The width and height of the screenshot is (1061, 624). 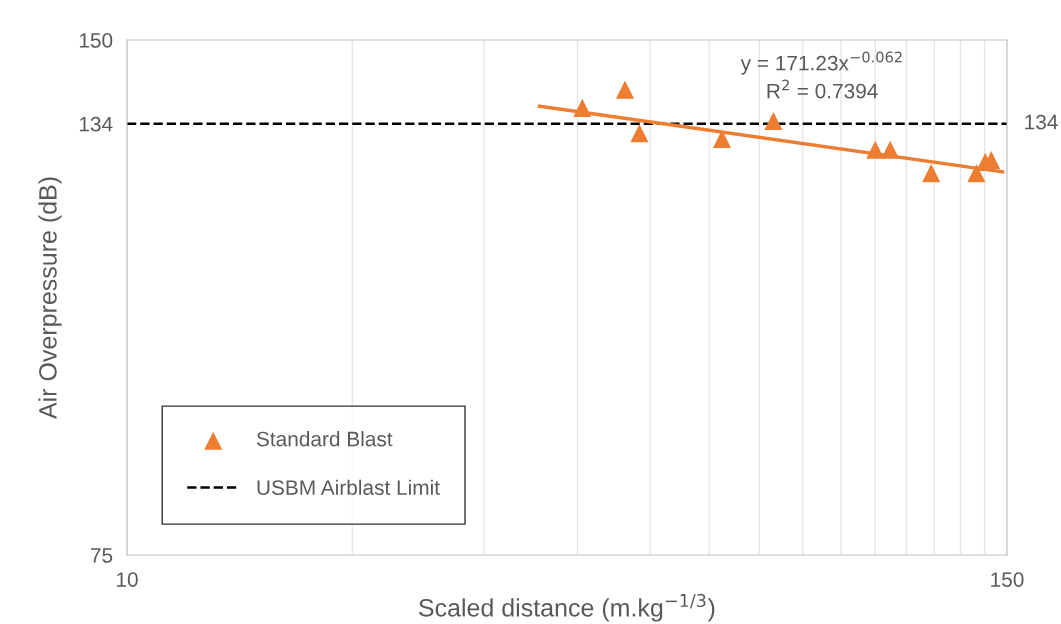 I want to click on legend-label: Standard Blast, so click(x=324, y=439).